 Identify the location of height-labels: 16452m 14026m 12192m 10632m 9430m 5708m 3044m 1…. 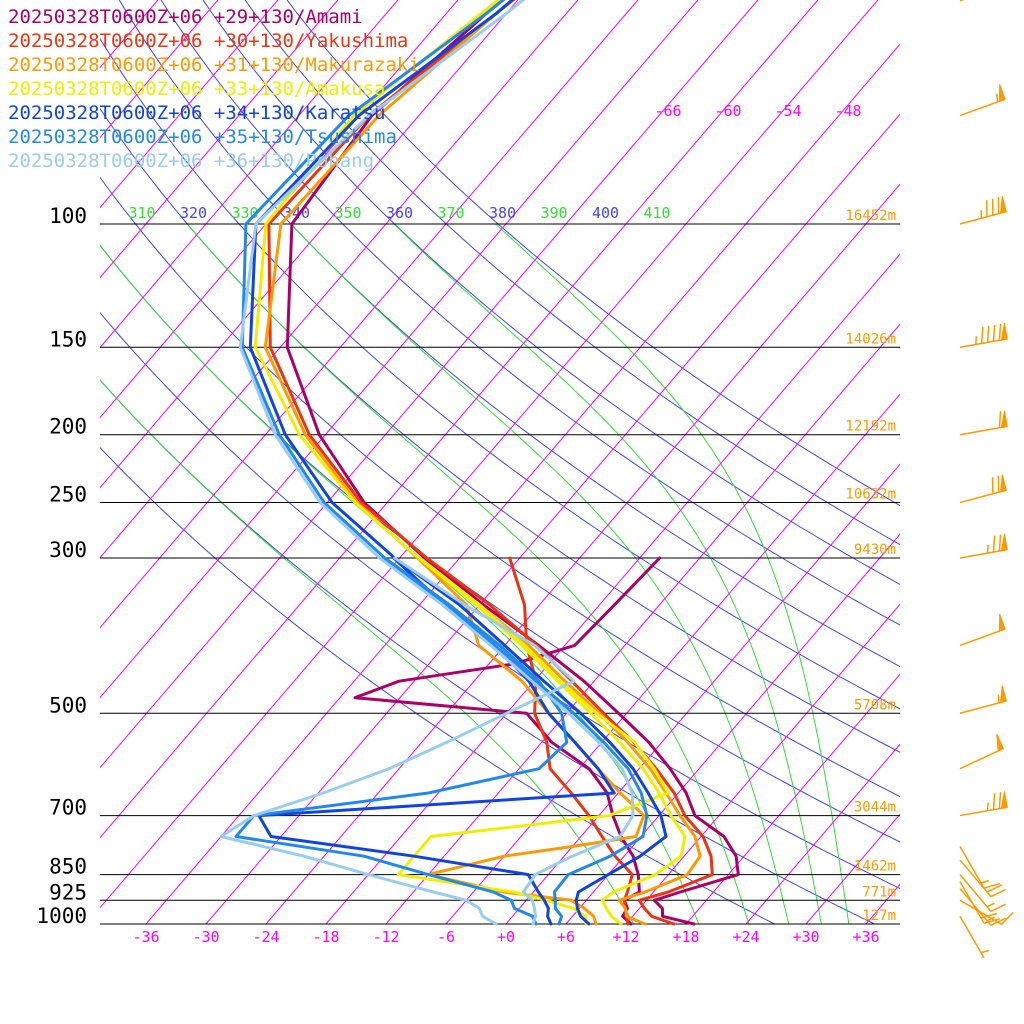
(870, 566).